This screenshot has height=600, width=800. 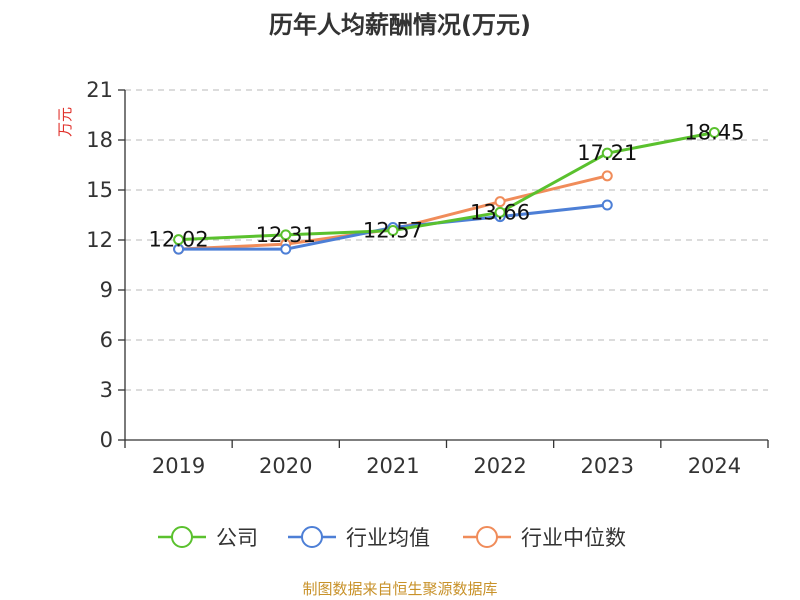 I want to click on y-tick-label: 3, so click(x=106, y=390).